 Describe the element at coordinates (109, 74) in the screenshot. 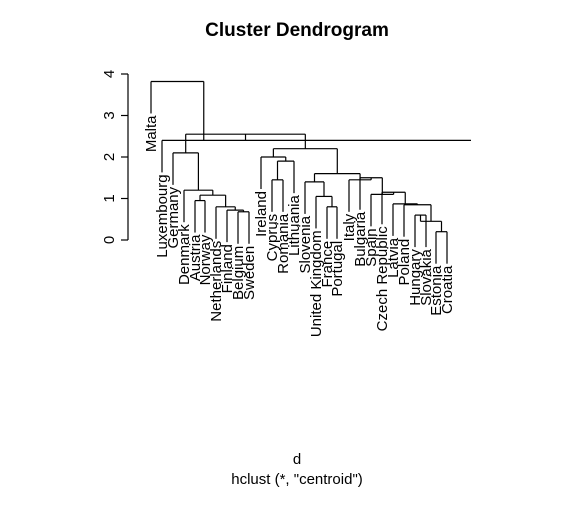

I see `y-tick-label: 4` at that location.